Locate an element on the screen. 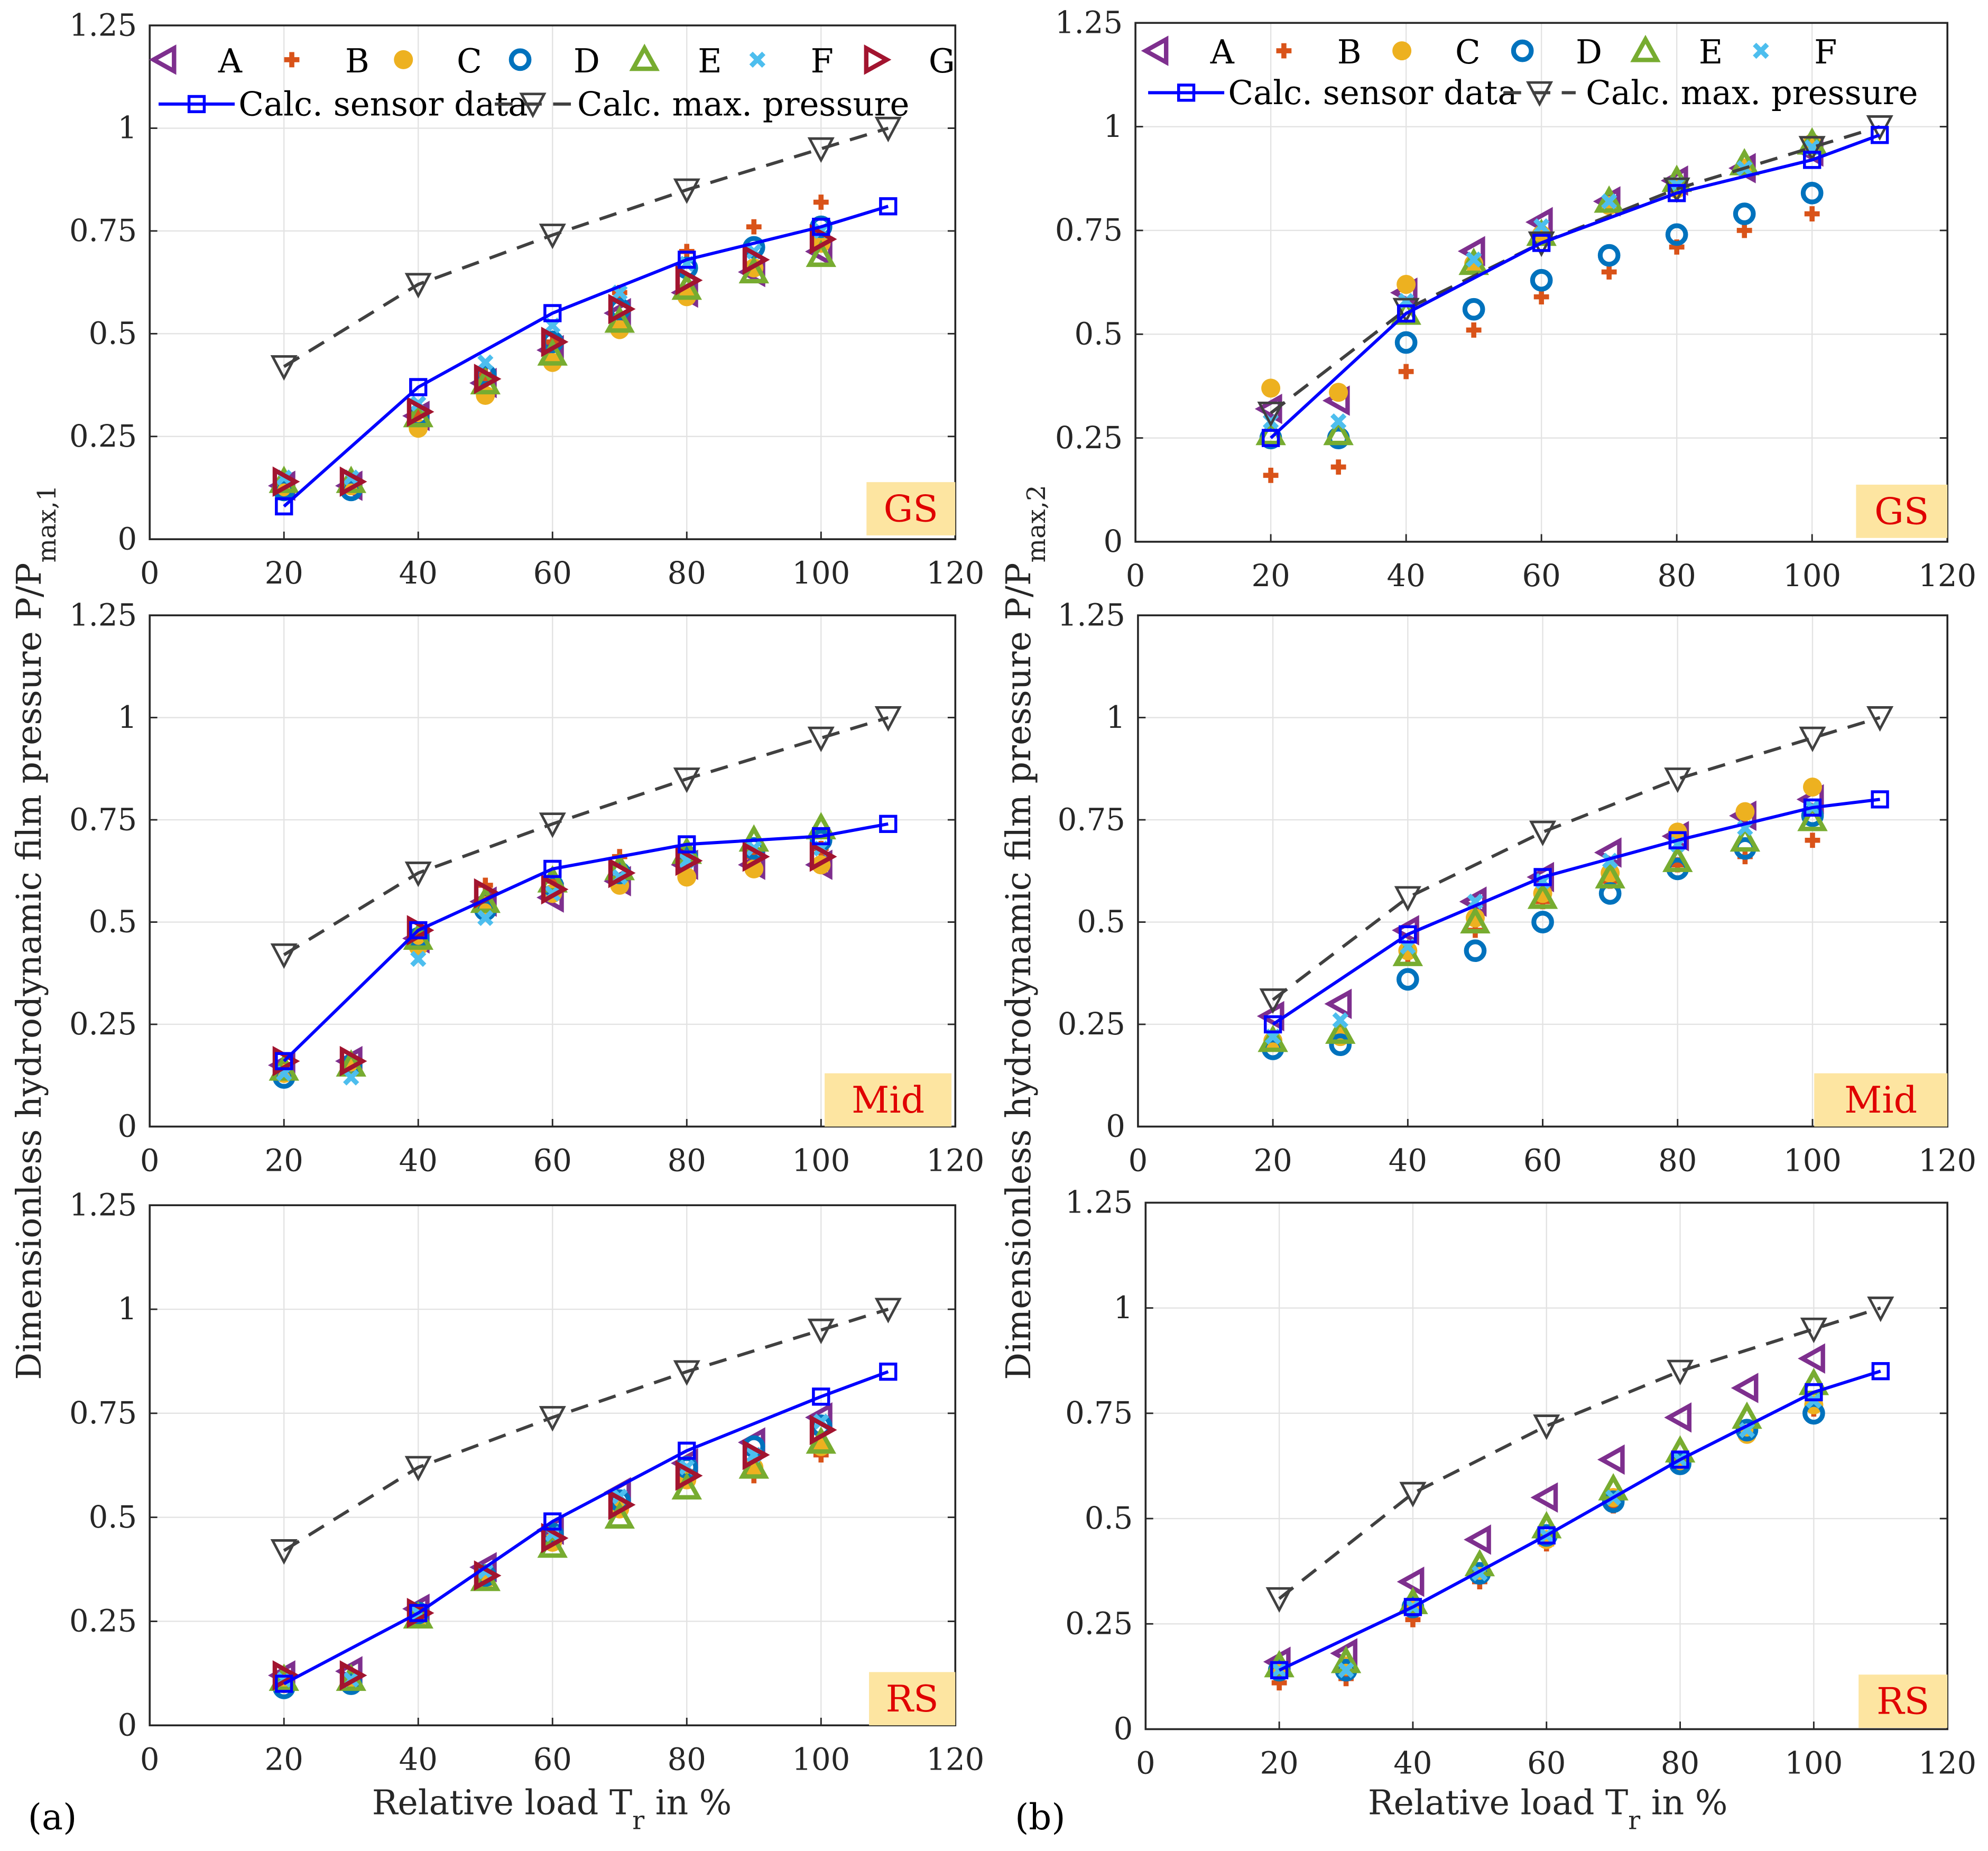  legend-marker-E is located at coordinates (1646, 48).